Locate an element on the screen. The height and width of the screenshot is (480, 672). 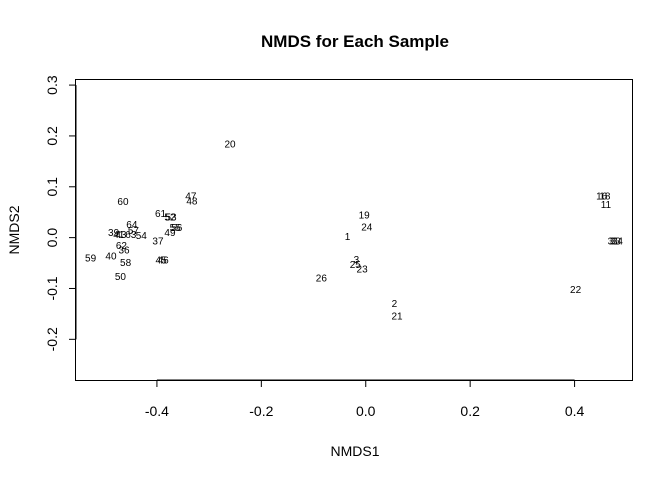
point-label: 20 is located at coordinates (230, 145).